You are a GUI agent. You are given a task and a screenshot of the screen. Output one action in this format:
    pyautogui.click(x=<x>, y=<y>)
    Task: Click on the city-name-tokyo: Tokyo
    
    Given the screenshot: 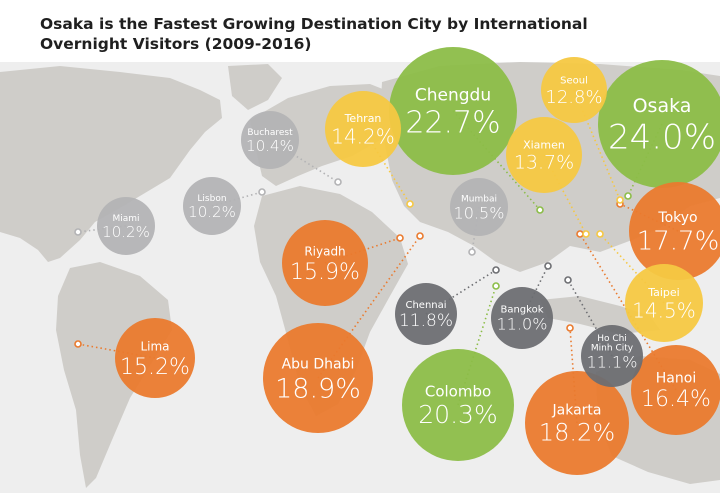 What is the action you would take?
    pyautogui.click(x=677, y=218)
    